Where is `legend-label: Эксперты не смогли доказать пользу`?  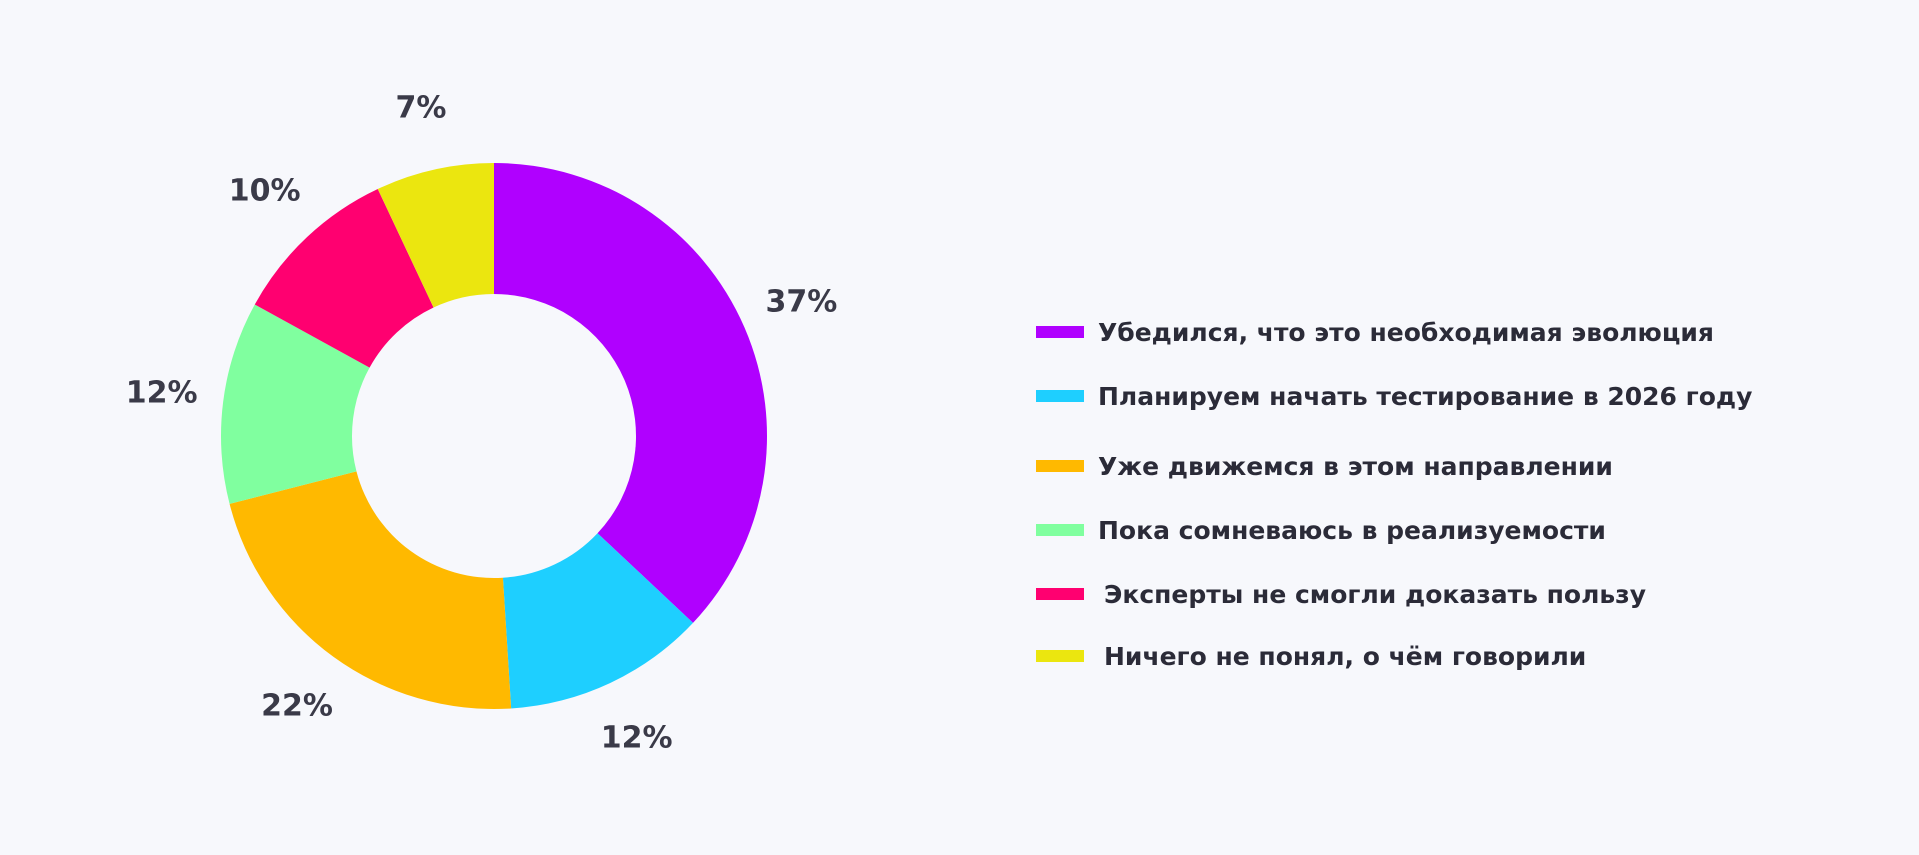 legend-label: Эксперты не смогли доказать пользу is located at coordinates (1375, 594).